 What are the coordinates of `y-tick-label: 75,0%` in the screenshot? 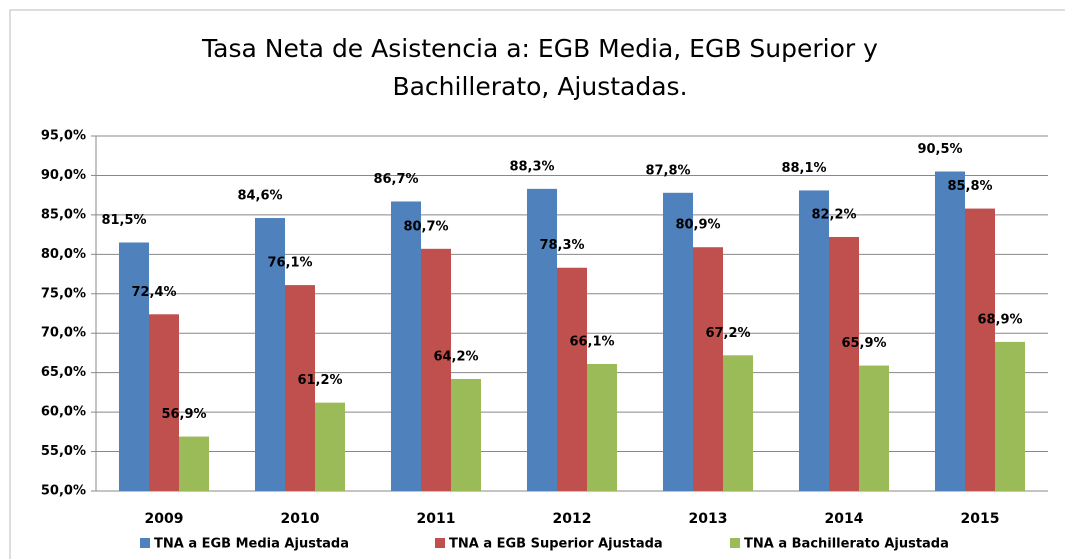 It's located at (63, 293).